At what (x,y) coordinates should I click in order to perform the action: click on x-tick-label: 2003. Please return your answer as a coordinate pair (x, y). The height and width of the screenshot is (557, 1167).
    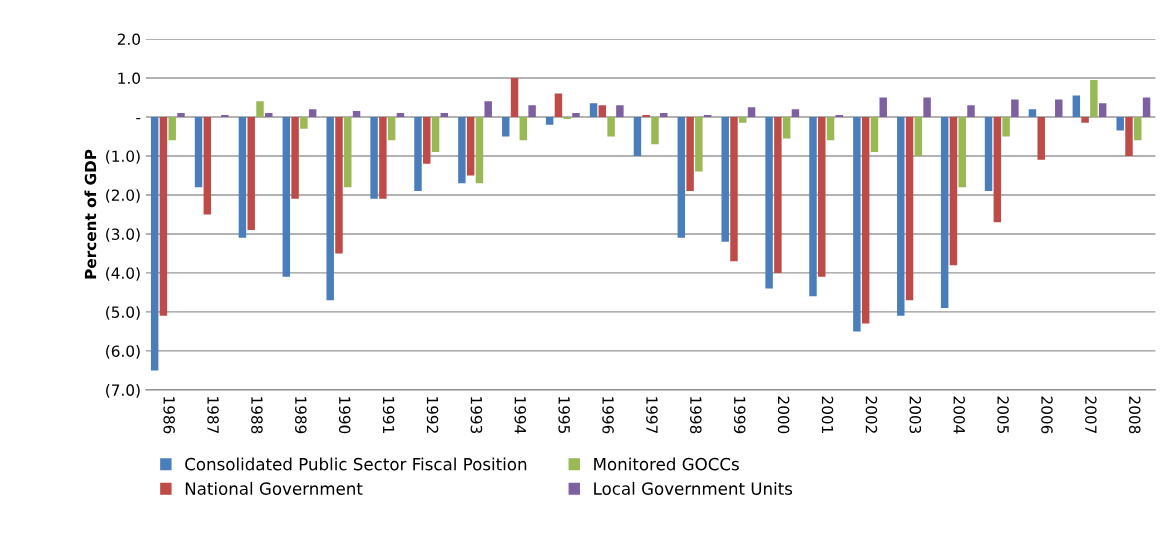
    Looking at the image, I should click on (915, 415).